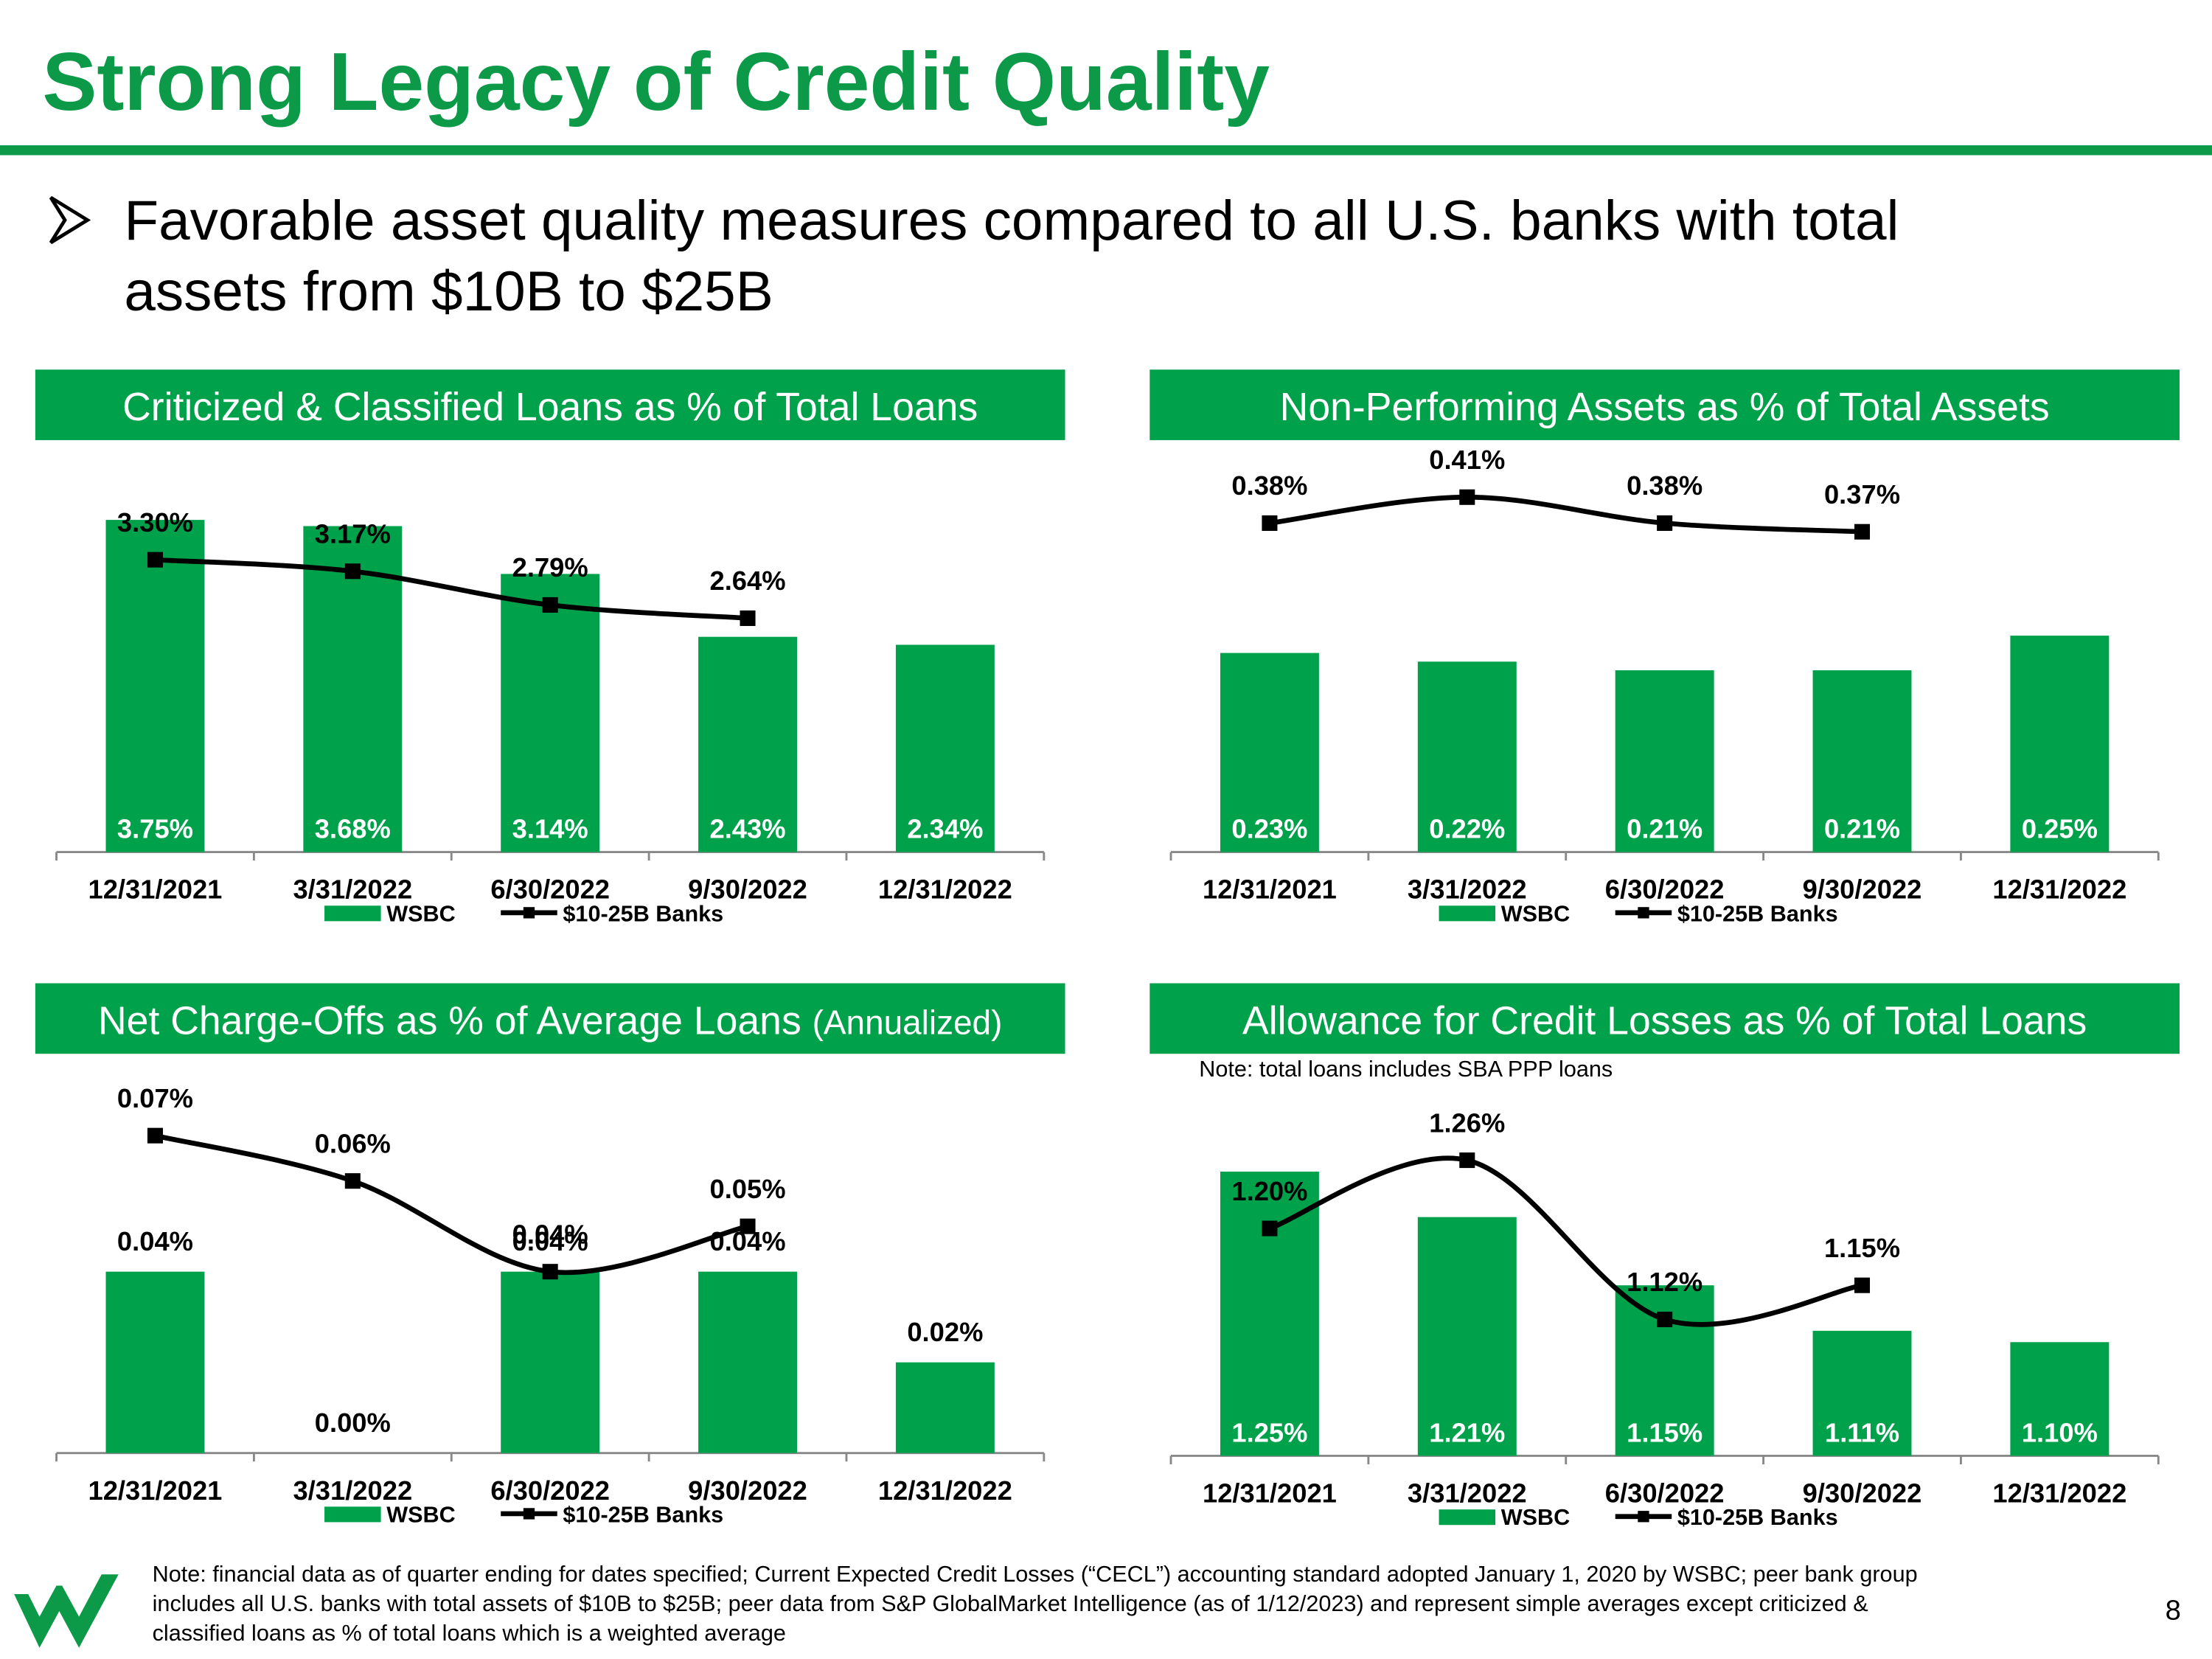  Describe the element at coordinates (1406, 1069) in the screenshot. I see `chart-note: Note: total loans includes SBA PPP loans` at that location.